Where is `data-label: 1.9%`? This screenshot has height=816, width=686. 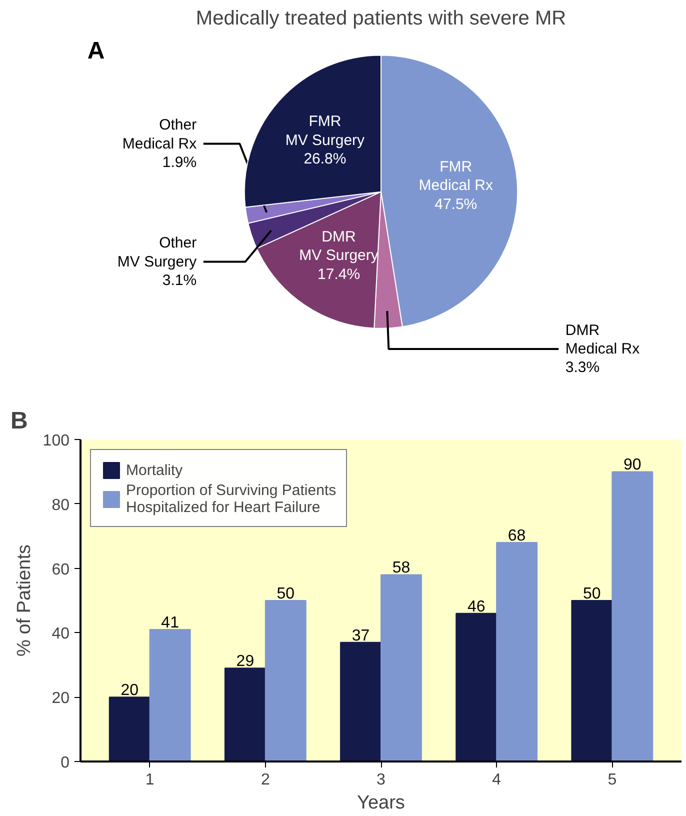
data-label: 1.9% is located at coordinates (179, 163).